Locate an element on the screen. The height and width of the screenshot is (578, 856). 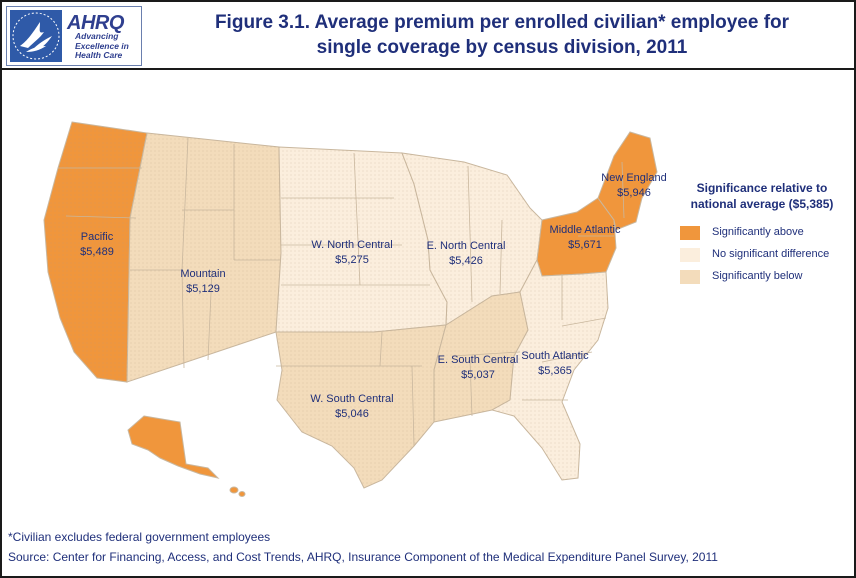
region-name: E. North Central is located at coordinates (466, 246).